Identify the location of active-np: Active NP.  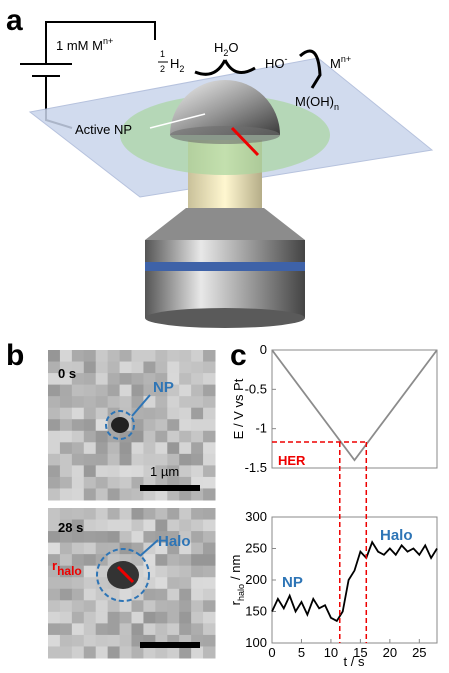
(103, 129).